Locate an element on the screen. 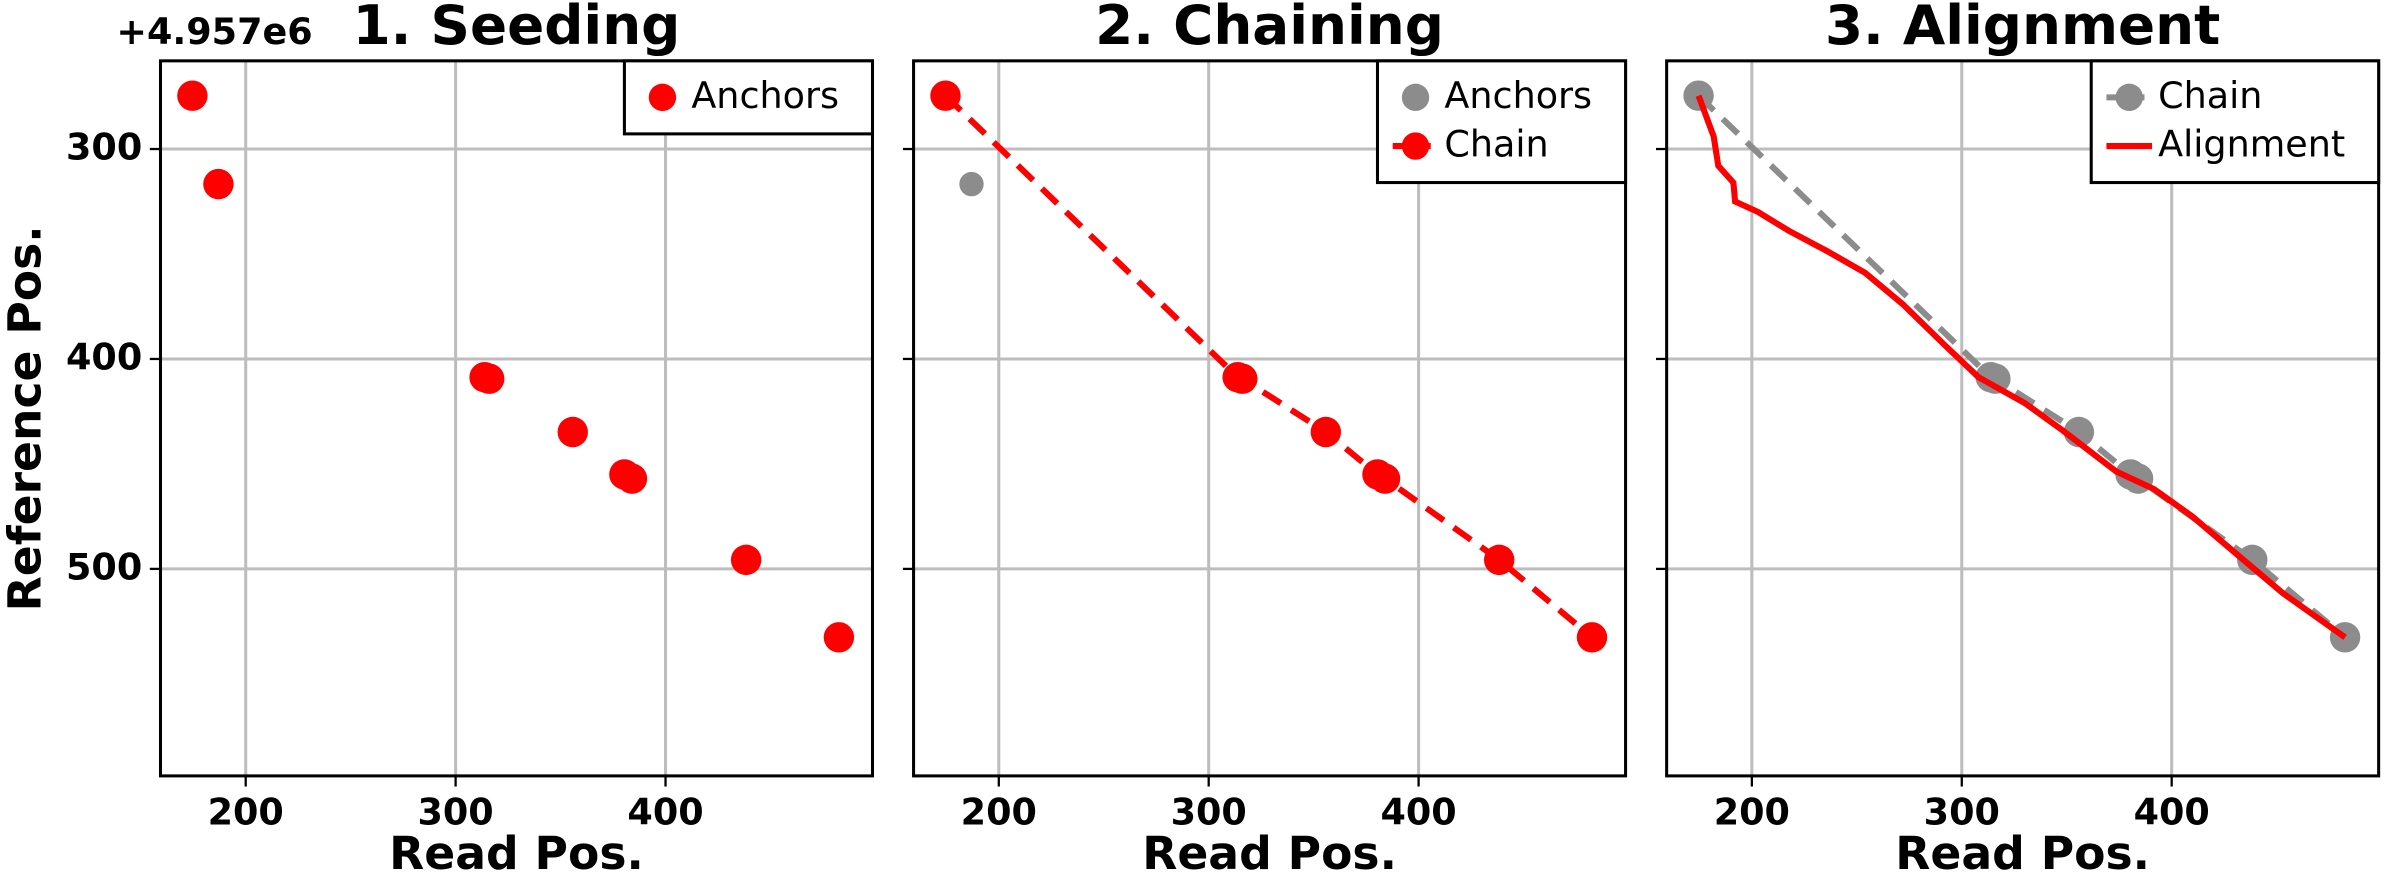 The image size is (2387, 894). y-tick-label: 400 is located at coordinates (104, 356).